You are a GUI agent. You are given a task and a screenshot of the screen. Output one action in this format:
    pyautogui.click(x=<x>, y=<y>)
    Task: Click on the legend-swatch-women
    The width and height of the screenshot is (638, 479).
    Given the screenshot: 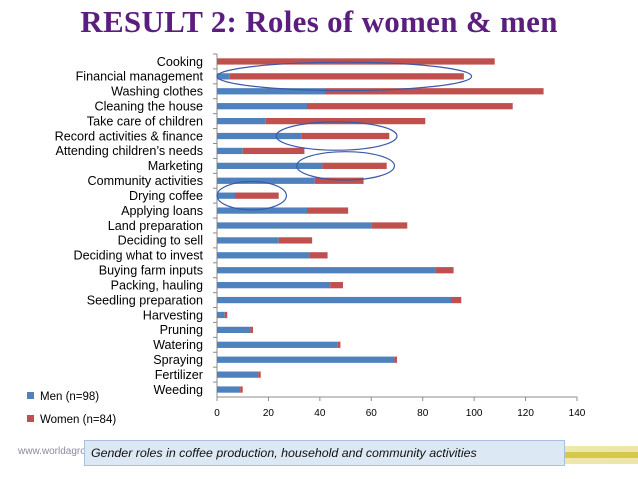 What is the action you would take?
    pyautogui.click(x=30, y=418)
    